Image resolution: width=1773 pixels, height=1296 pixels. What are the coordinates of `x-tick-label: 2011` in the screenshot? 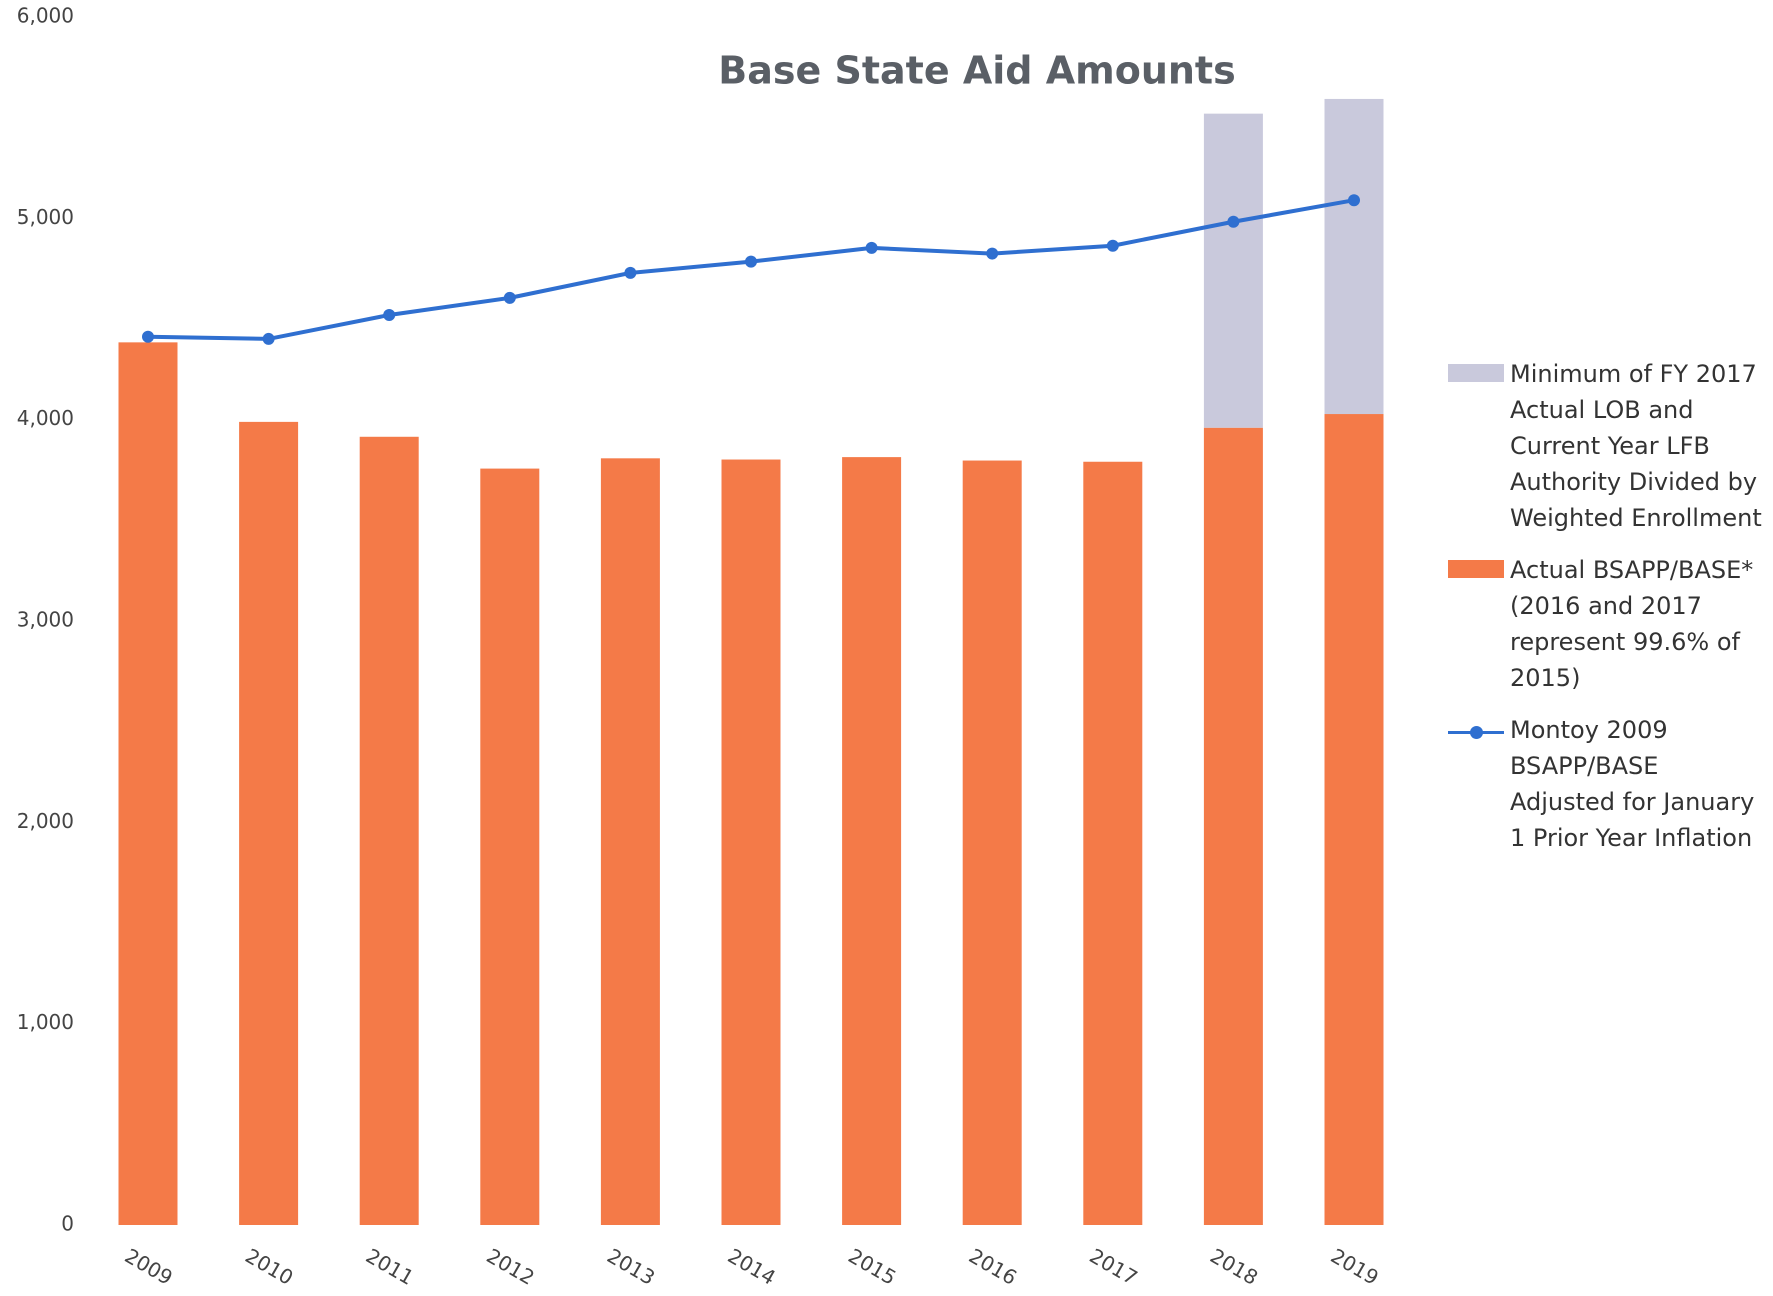 It's located at (390, 1267).